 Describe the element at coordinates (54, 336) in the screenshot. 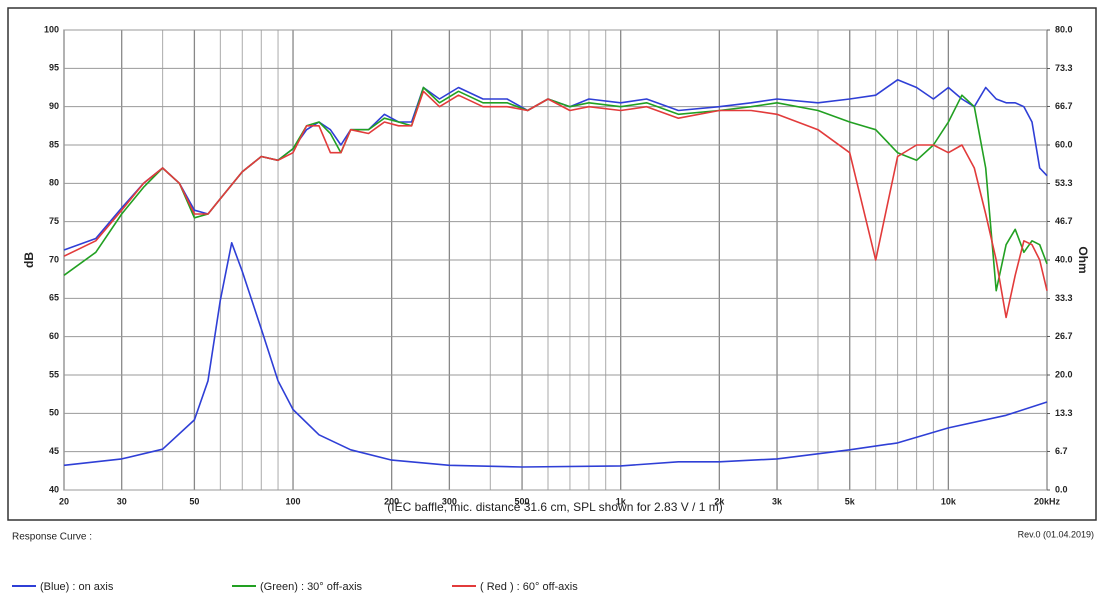

I see `y-tick-label: 60` at that location.